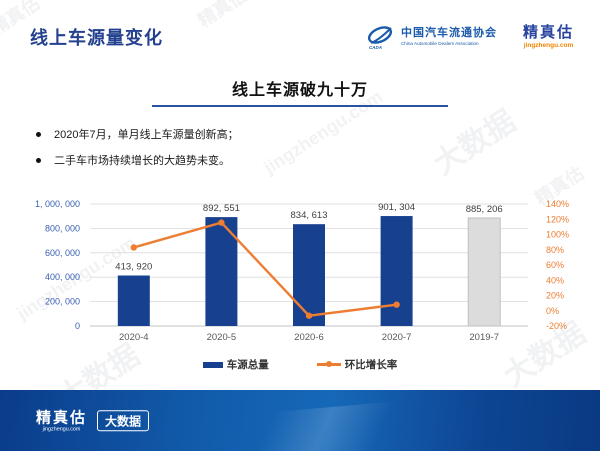  I want to click on legend-label: 车源总量, so click(247, 365).